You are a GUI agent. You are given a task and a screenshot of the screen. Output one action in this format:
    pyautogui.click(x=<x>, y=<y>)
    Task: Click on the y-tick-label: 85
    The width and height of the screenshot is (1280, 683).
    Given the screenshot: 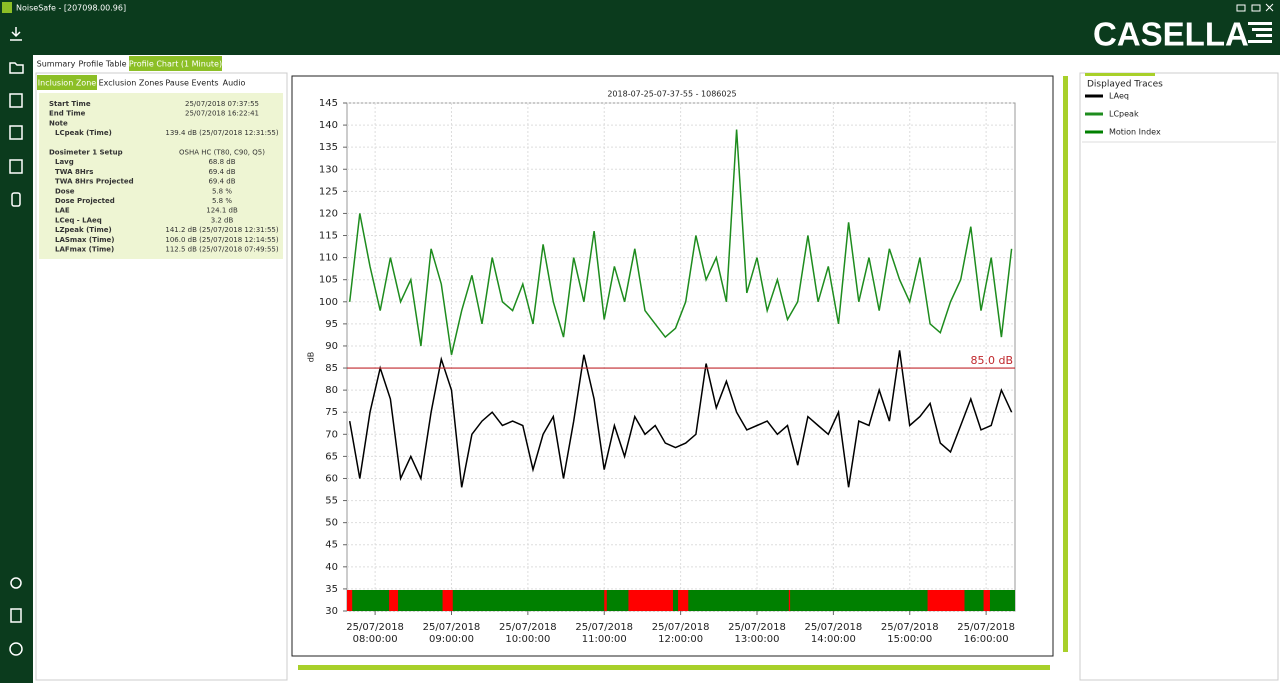 What is the action you would take?
    pyautogui.click(x=331, y=368)
    